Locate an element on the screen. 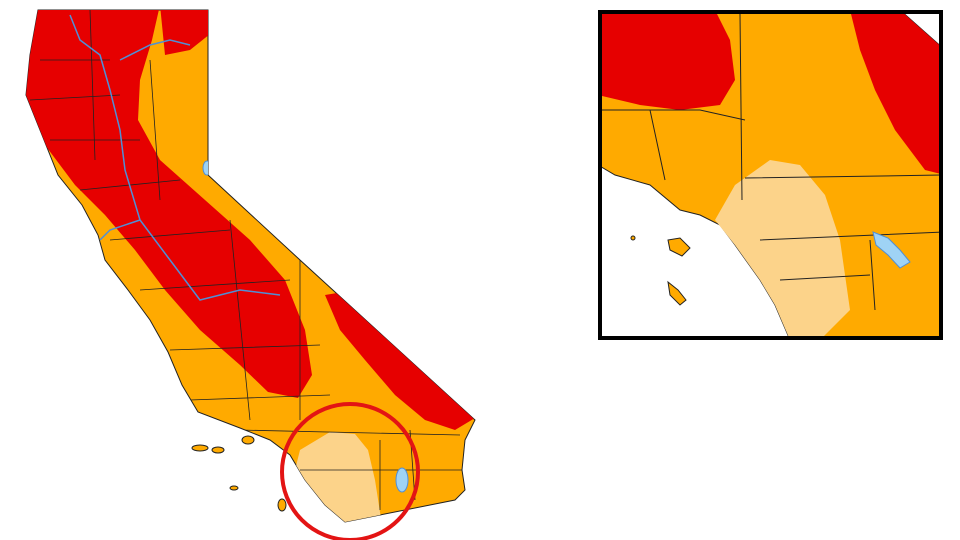 The height and width of the screenshot is (540, 960). extreme-drought-northeast is located at coordinates (187, 32).